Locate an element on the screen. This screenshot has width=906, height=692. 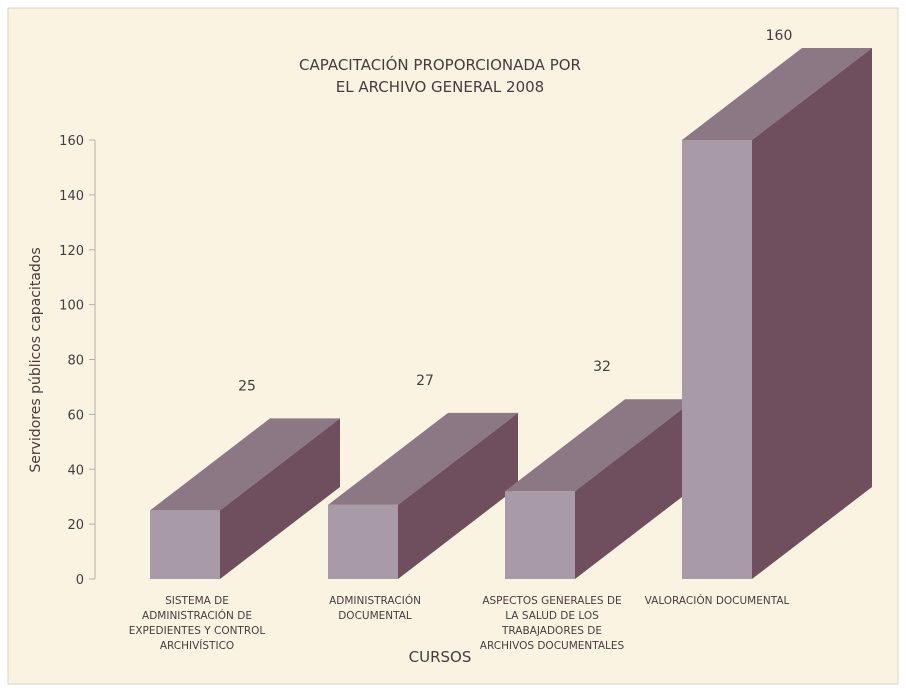
label-line: DOCUMENTAL is located at coordinates (375, 616).